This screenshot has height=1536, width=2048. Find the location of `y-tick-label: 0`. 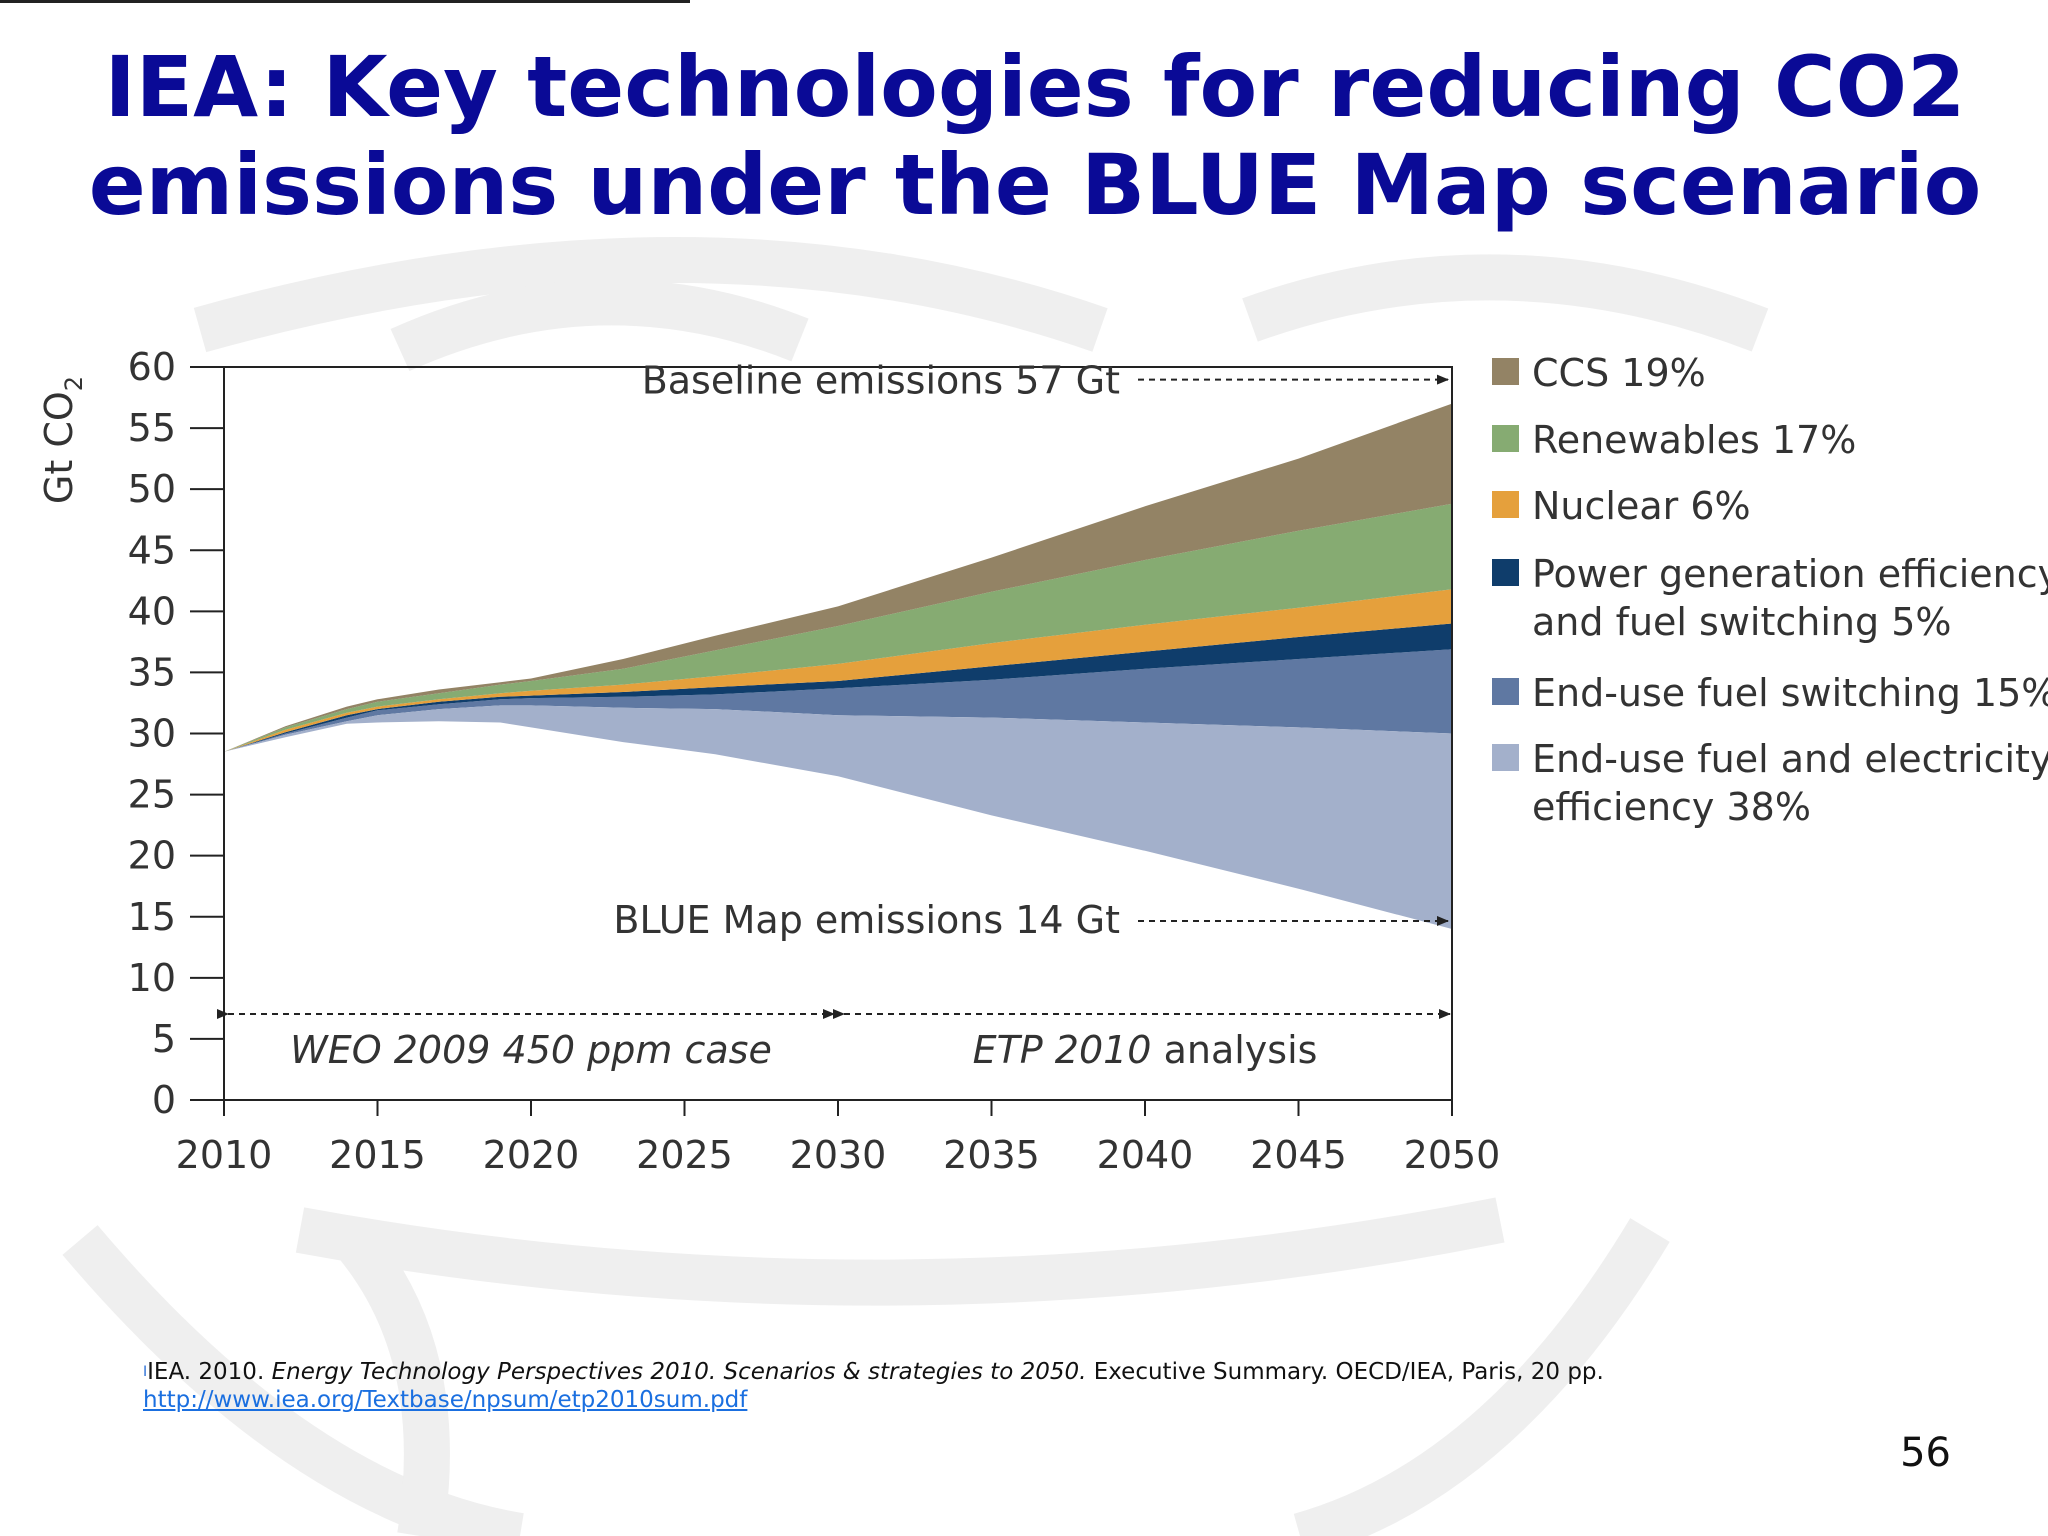

y-tick-label: 0 is located at coordinates (164, 1100).